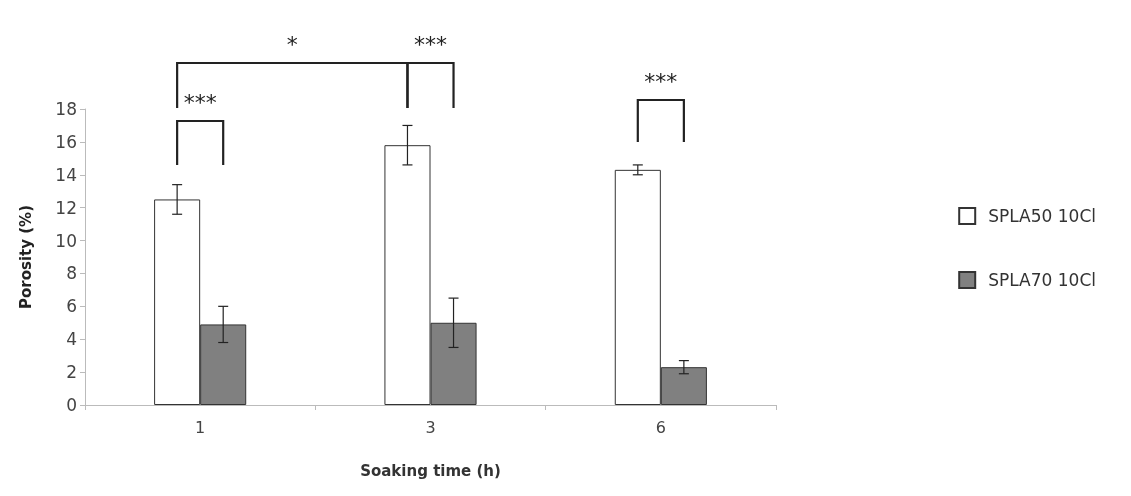 The height and width of the screenshot is (496, 1131). Describe the element at coordinates (71, 306) in the screenshot. I see `y-tick-label: 6` at that location.